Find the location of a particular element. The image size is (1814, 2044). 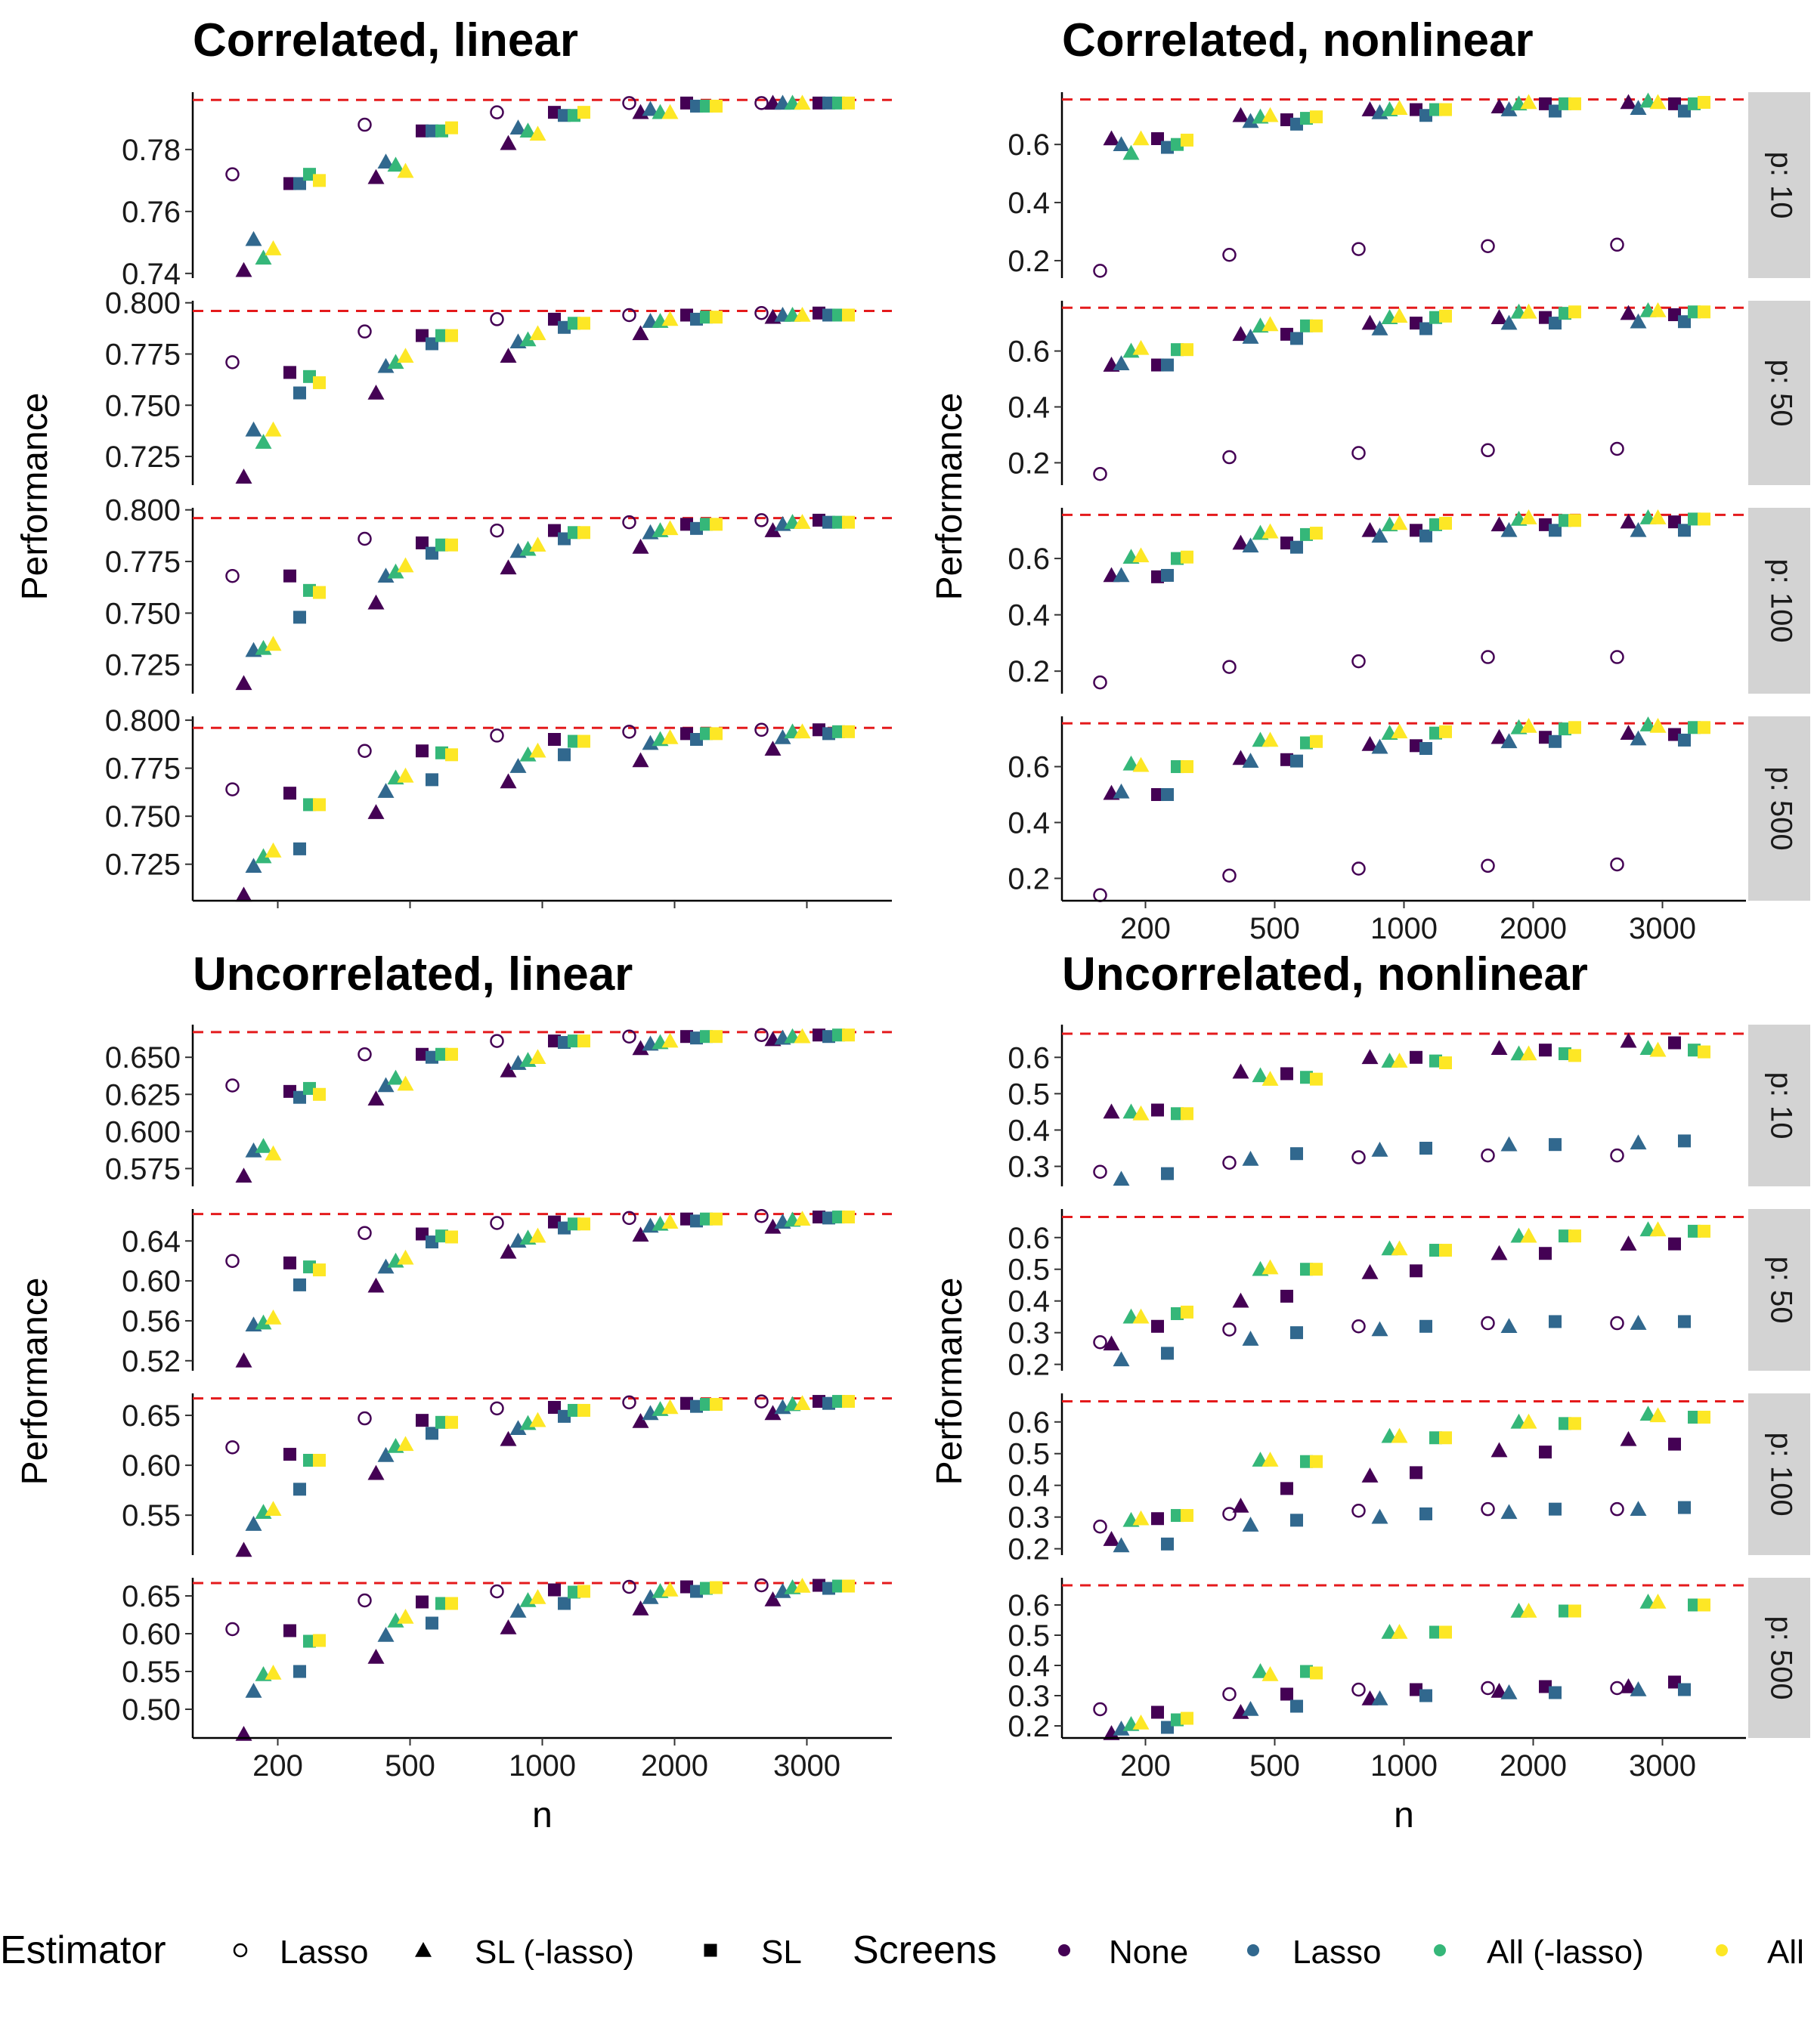

y-tick-label: 0.60 is located at coordinates (151, 1634).